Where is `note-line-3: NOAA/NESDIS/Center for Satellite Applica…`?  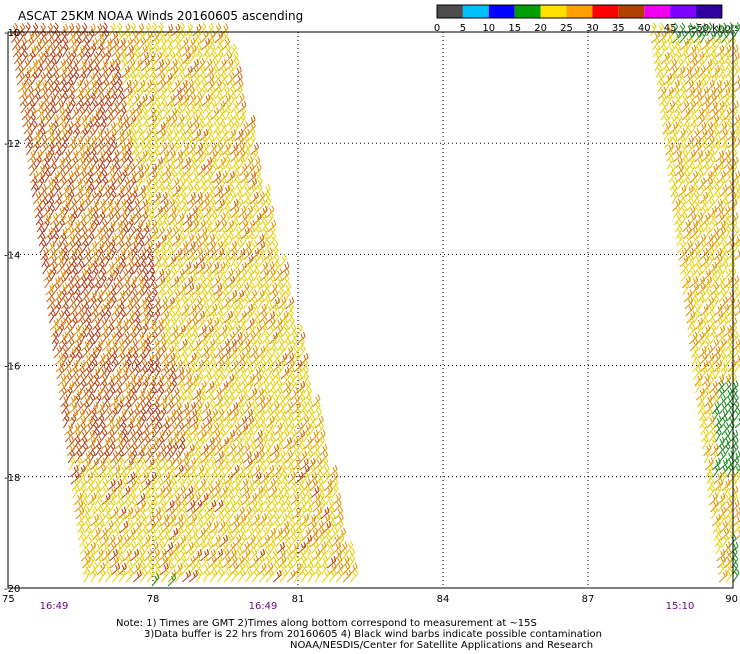
note-line-3: NOAA/NESDIS/Center for Satellite Applica… is located at coordinates (441, 645).